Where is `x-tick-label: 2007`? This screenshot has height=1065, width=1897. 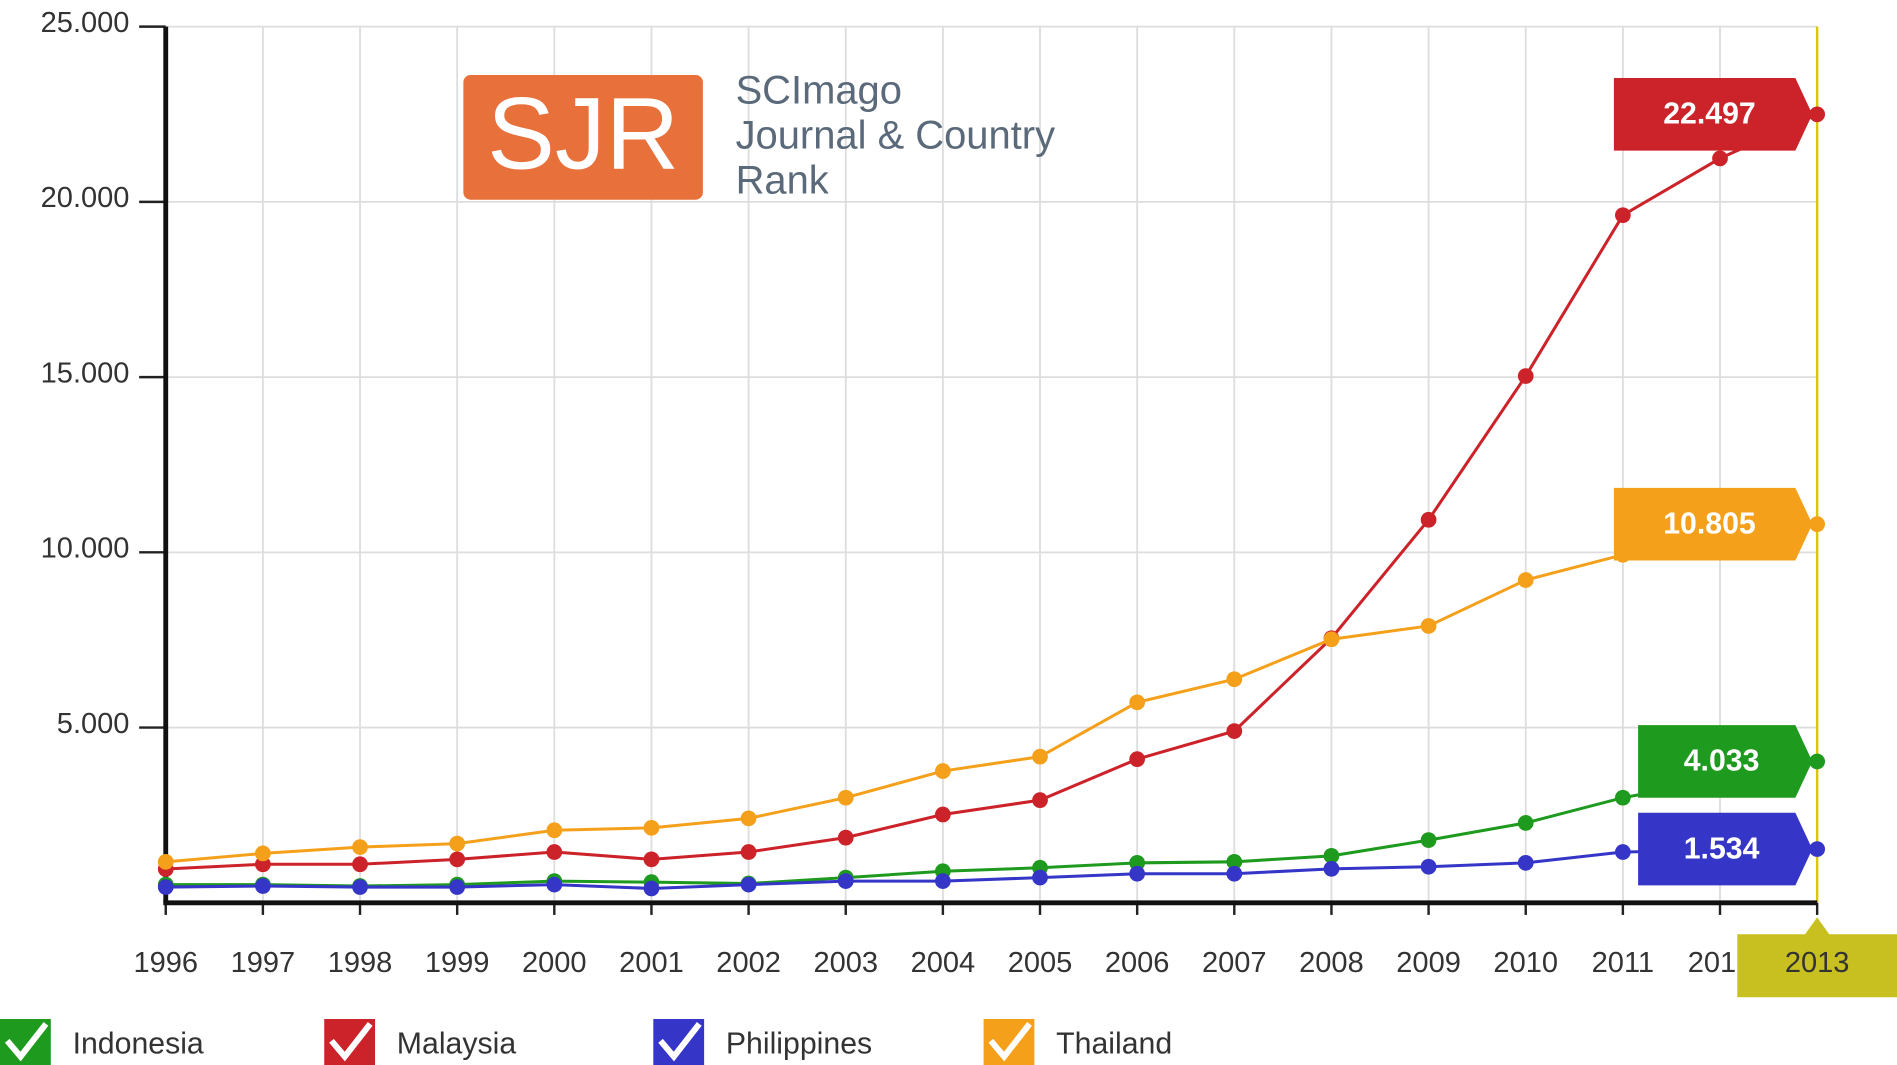
x-tick-label: 2007 is located at coordinates (1234, 963).